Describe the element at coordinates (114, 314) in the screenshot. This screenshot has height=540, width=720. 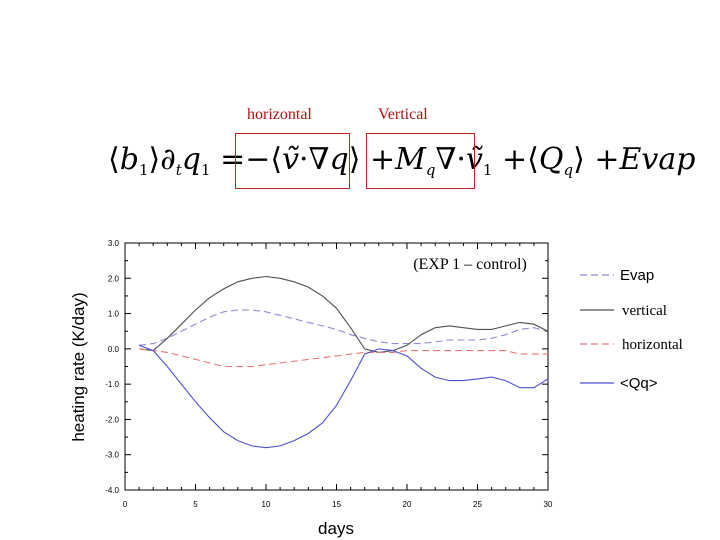
I see `y-tick-label: 1.0` at that location.